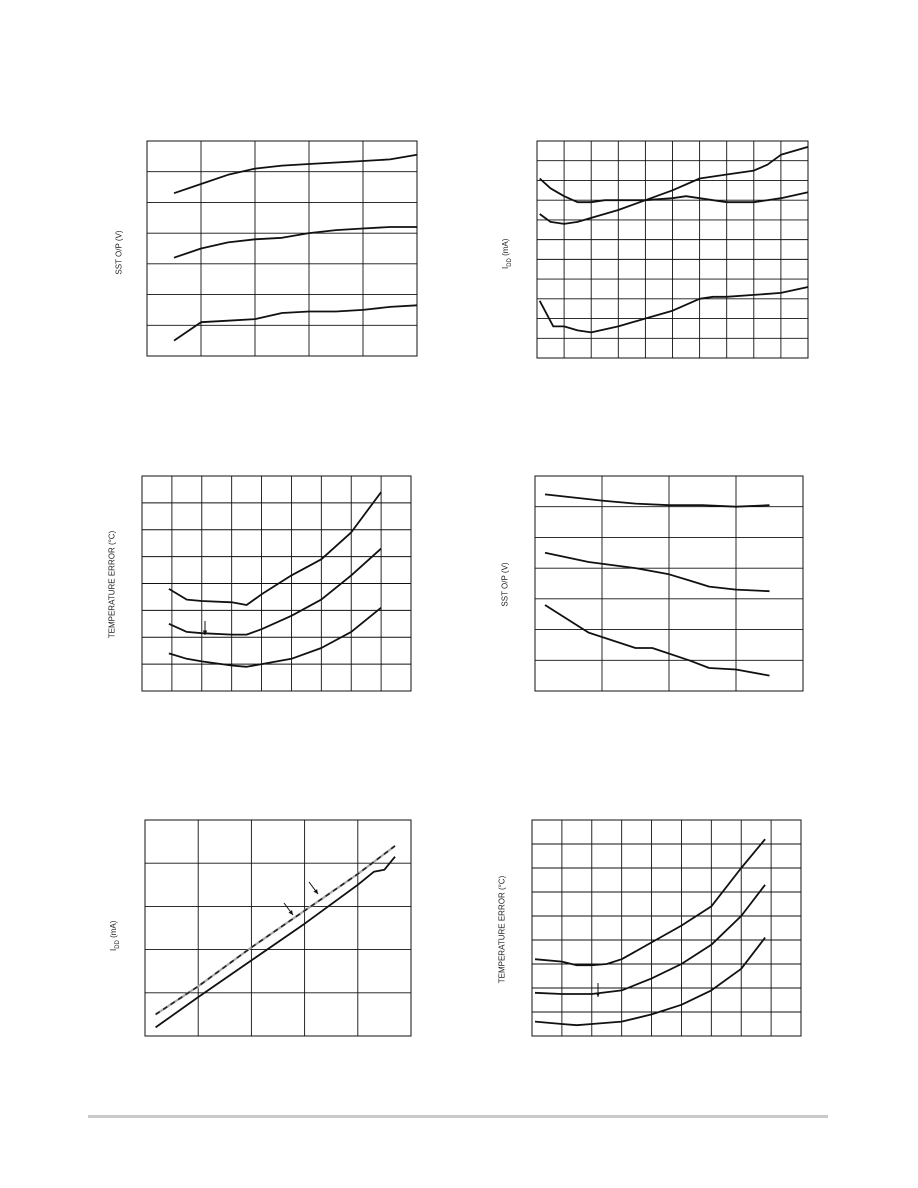 This screenshot has width=918, height=1188. What do you see at coordinates (290, 912) in the screenshot?
I see `annotation-arrow-chart5-a-head` at bounding box center [290, 912].